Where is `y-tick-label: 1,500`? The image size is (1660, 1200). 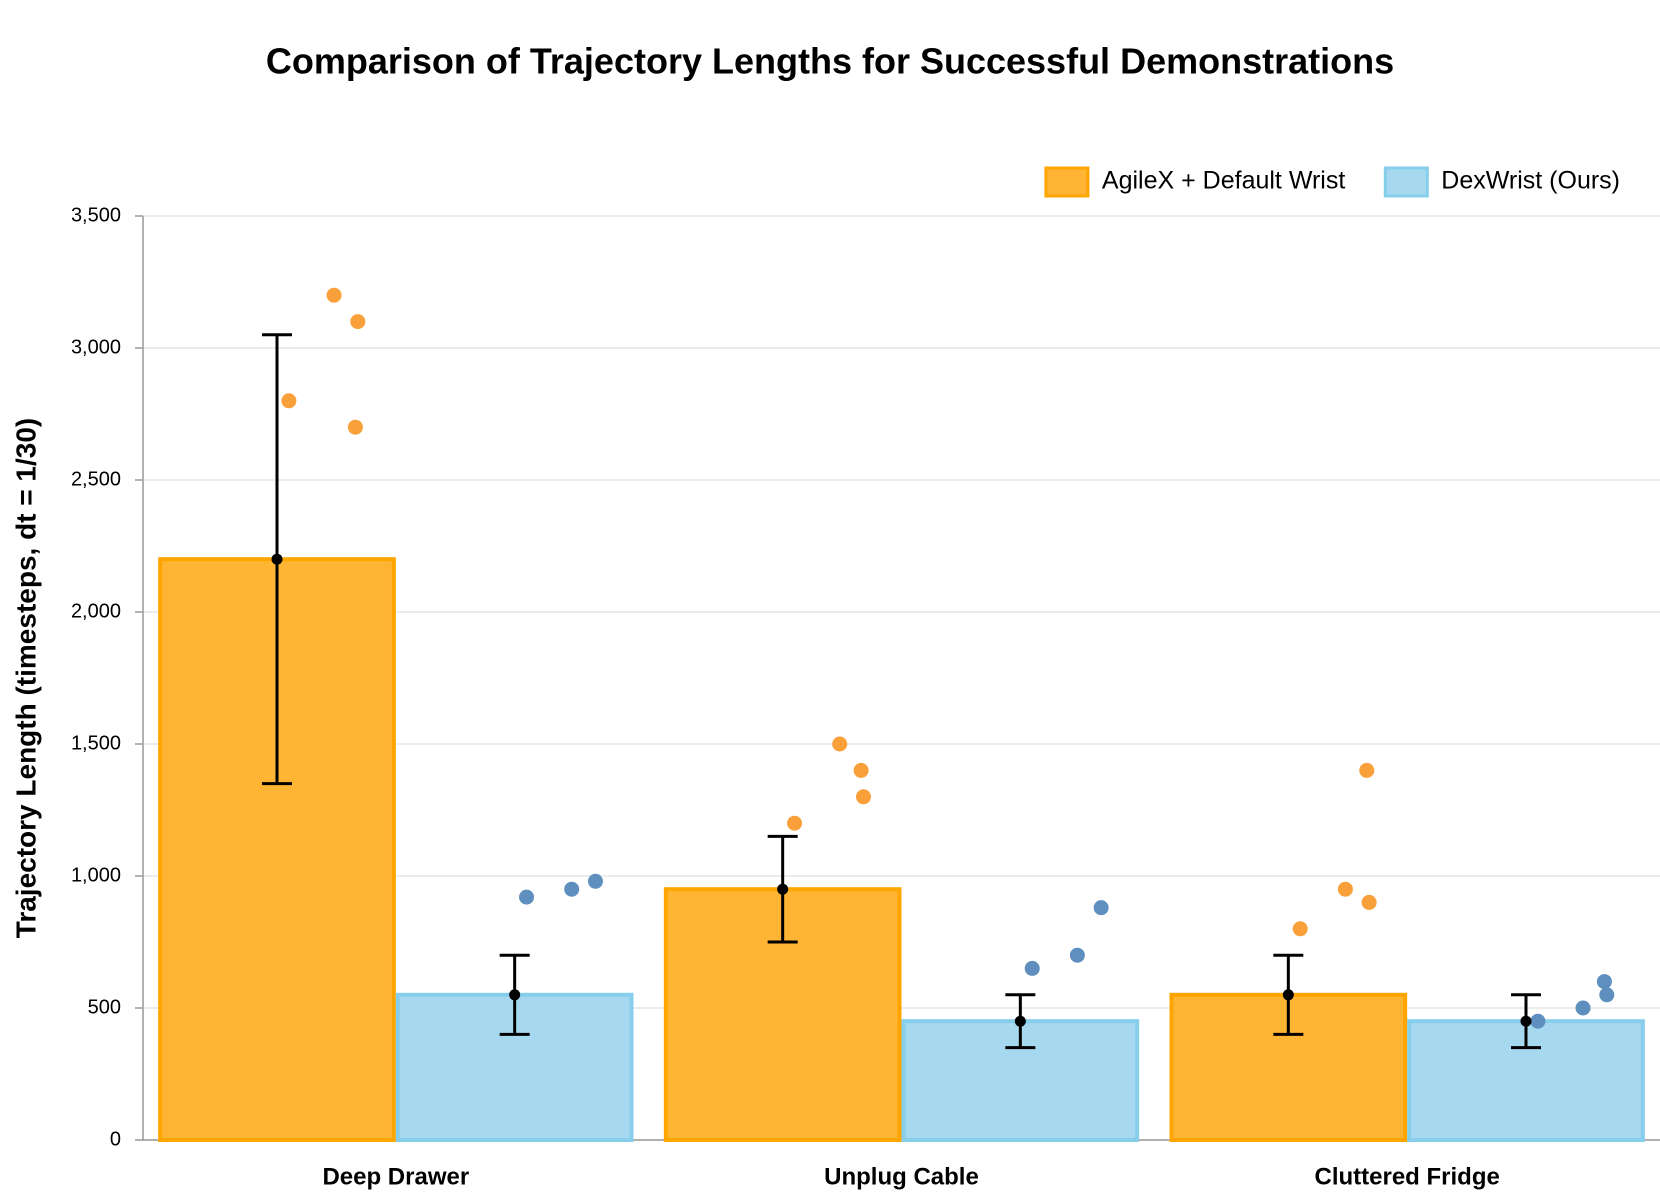
y-tick-label: 1,500 is located at coordinates (96, 743).